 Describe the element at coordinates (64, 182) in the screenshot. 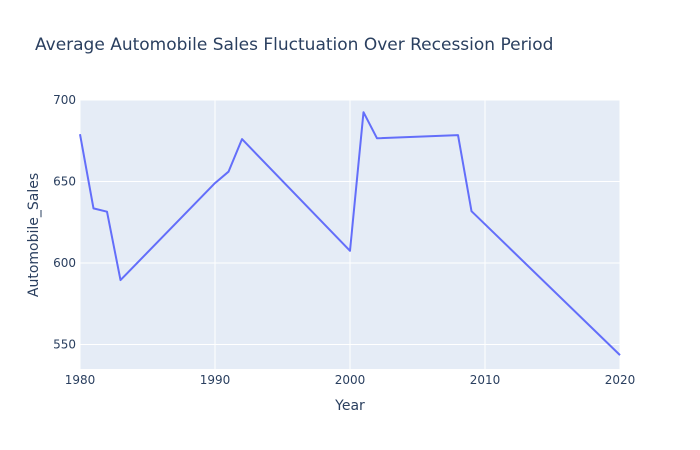

I see `y-tick-label: 650` at that location.